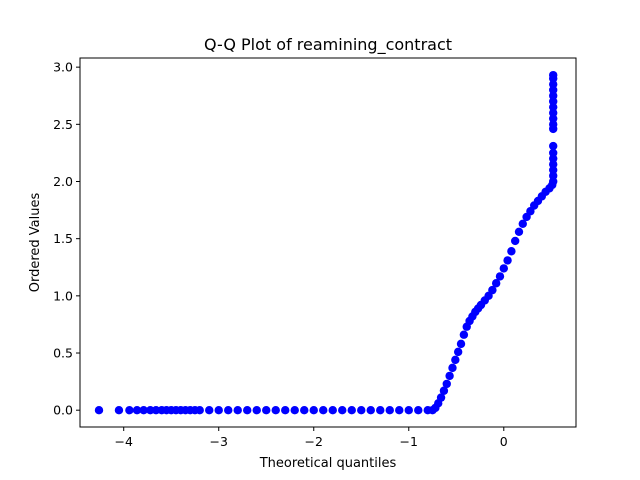  What do you see at coordinates (328, 45) in the screenshot?
I see `chart-title: Q-Q Plot of reamining_contract` at bounding box center [328, 45].